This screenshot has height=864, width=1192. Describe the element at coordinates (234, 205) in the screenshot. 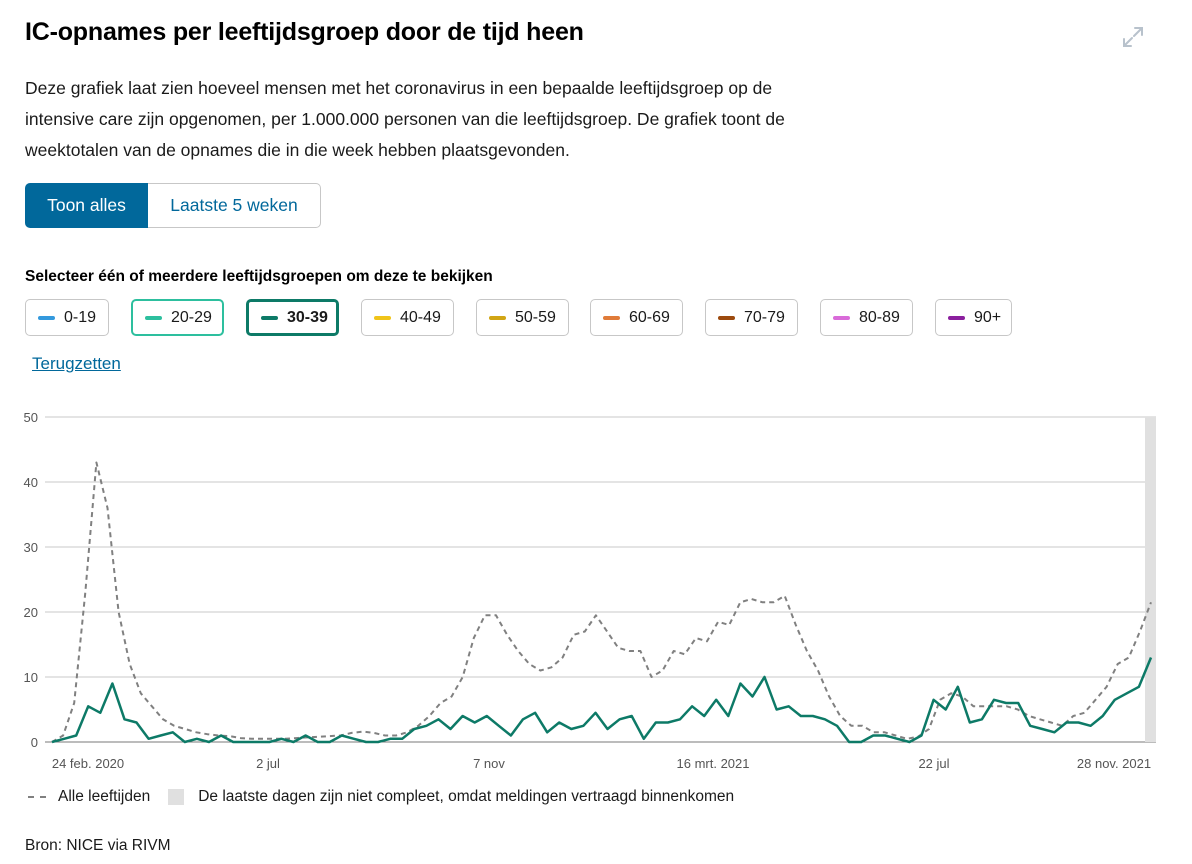

I see `last-5-weeks-button: Laatste 5 weken` at that location.